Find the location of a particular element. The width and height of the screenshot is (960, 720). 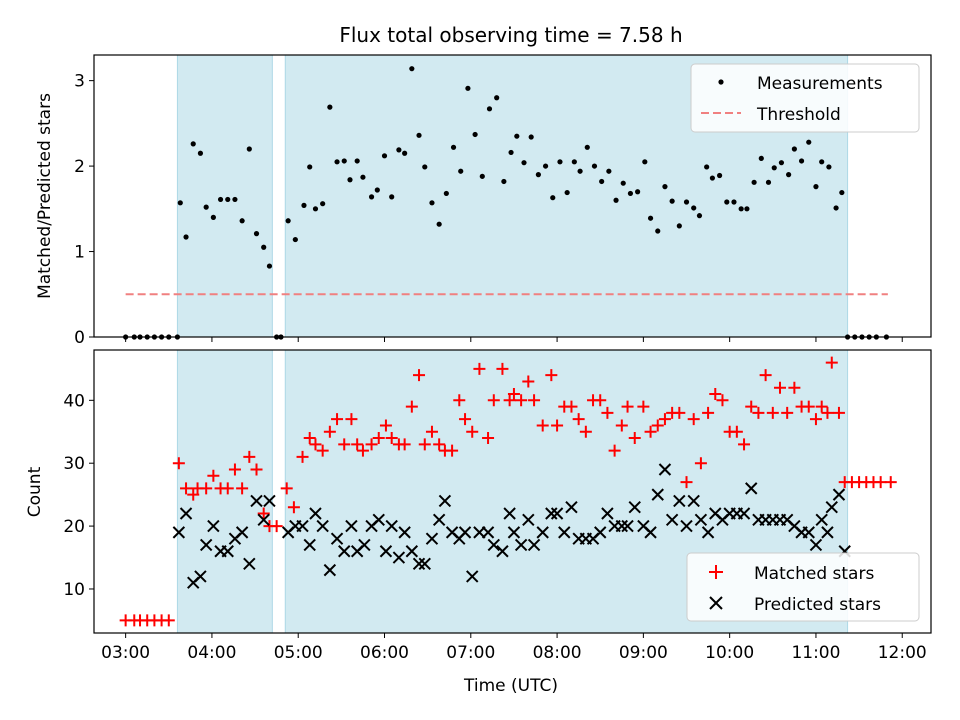

bottom-x-tick-label: 03:00 is located at coordinates (125, 653).